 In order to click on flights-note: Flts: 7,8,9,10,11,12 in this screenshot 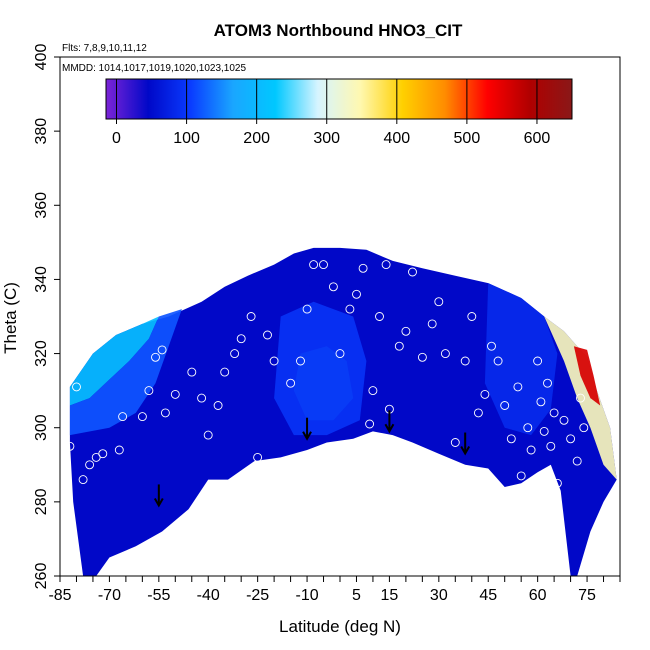, I will do `click(104, 48)`.